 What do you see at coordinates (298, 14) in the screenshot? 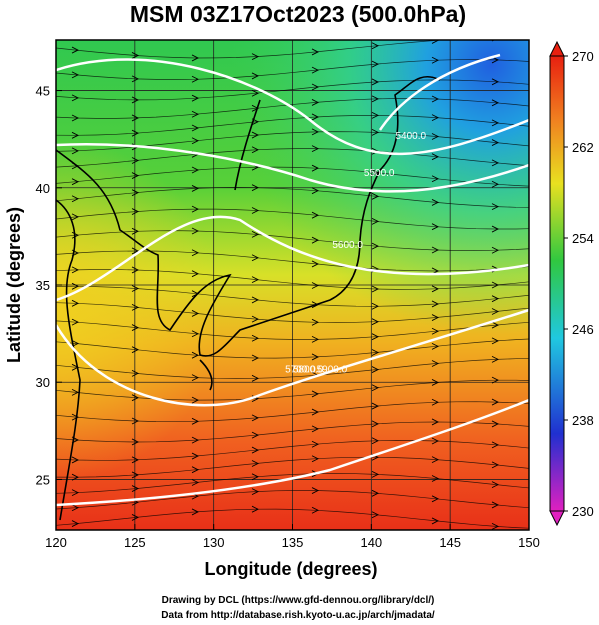
I see `figure-title: MSM 03Z17Oct2023 (500.0hPa)` at bounding box center [298, 14].